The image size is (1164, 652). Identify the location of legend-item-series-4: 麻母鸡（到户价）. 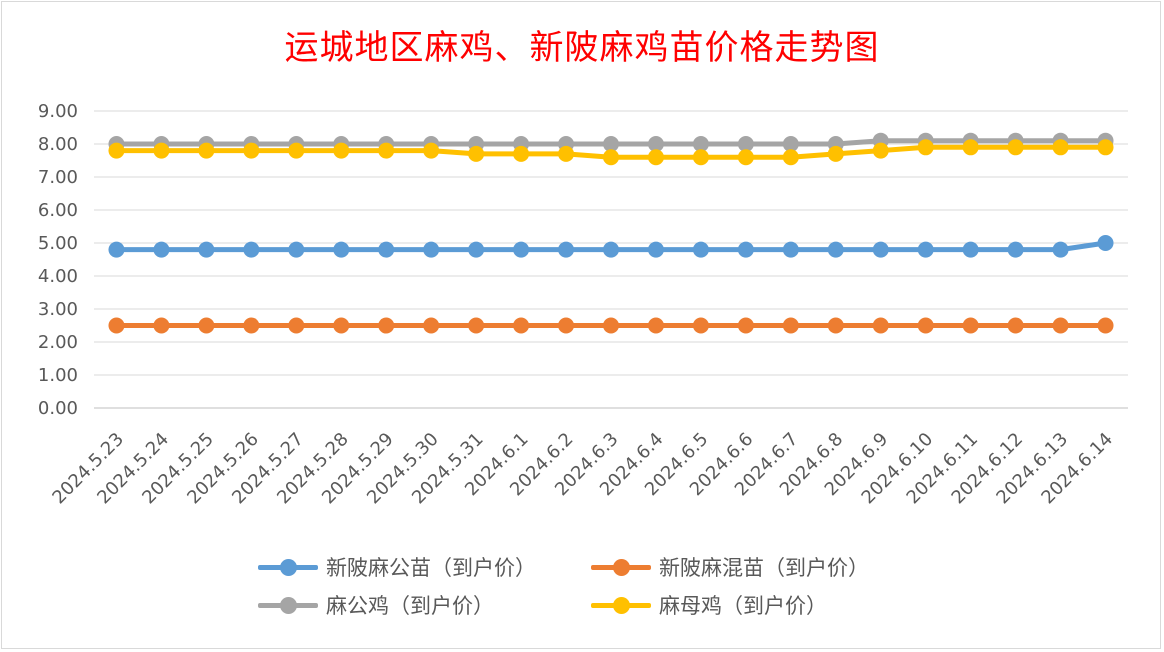
(709, 605).